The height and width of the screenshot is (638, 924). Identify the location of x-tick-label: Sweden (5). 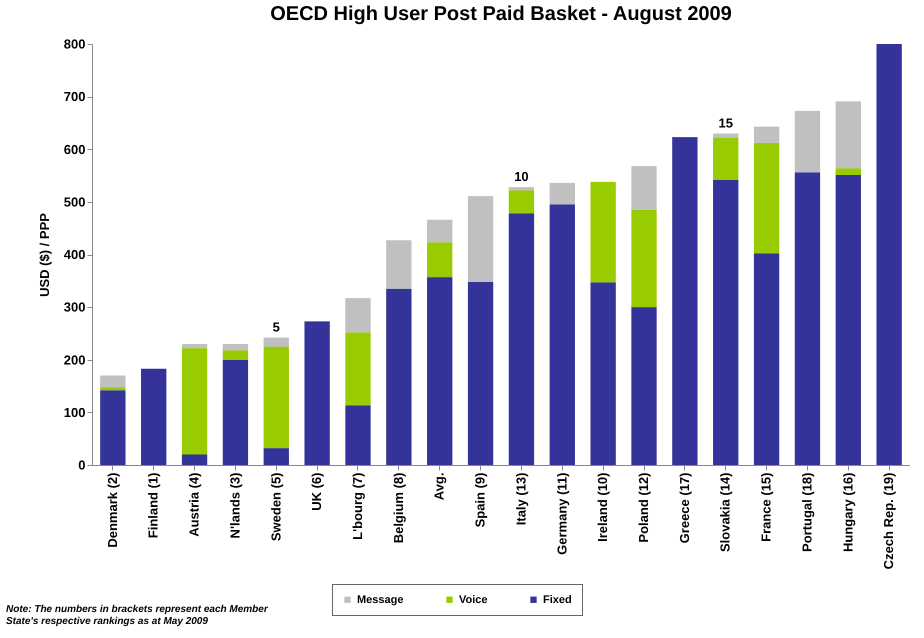
(276, 507).